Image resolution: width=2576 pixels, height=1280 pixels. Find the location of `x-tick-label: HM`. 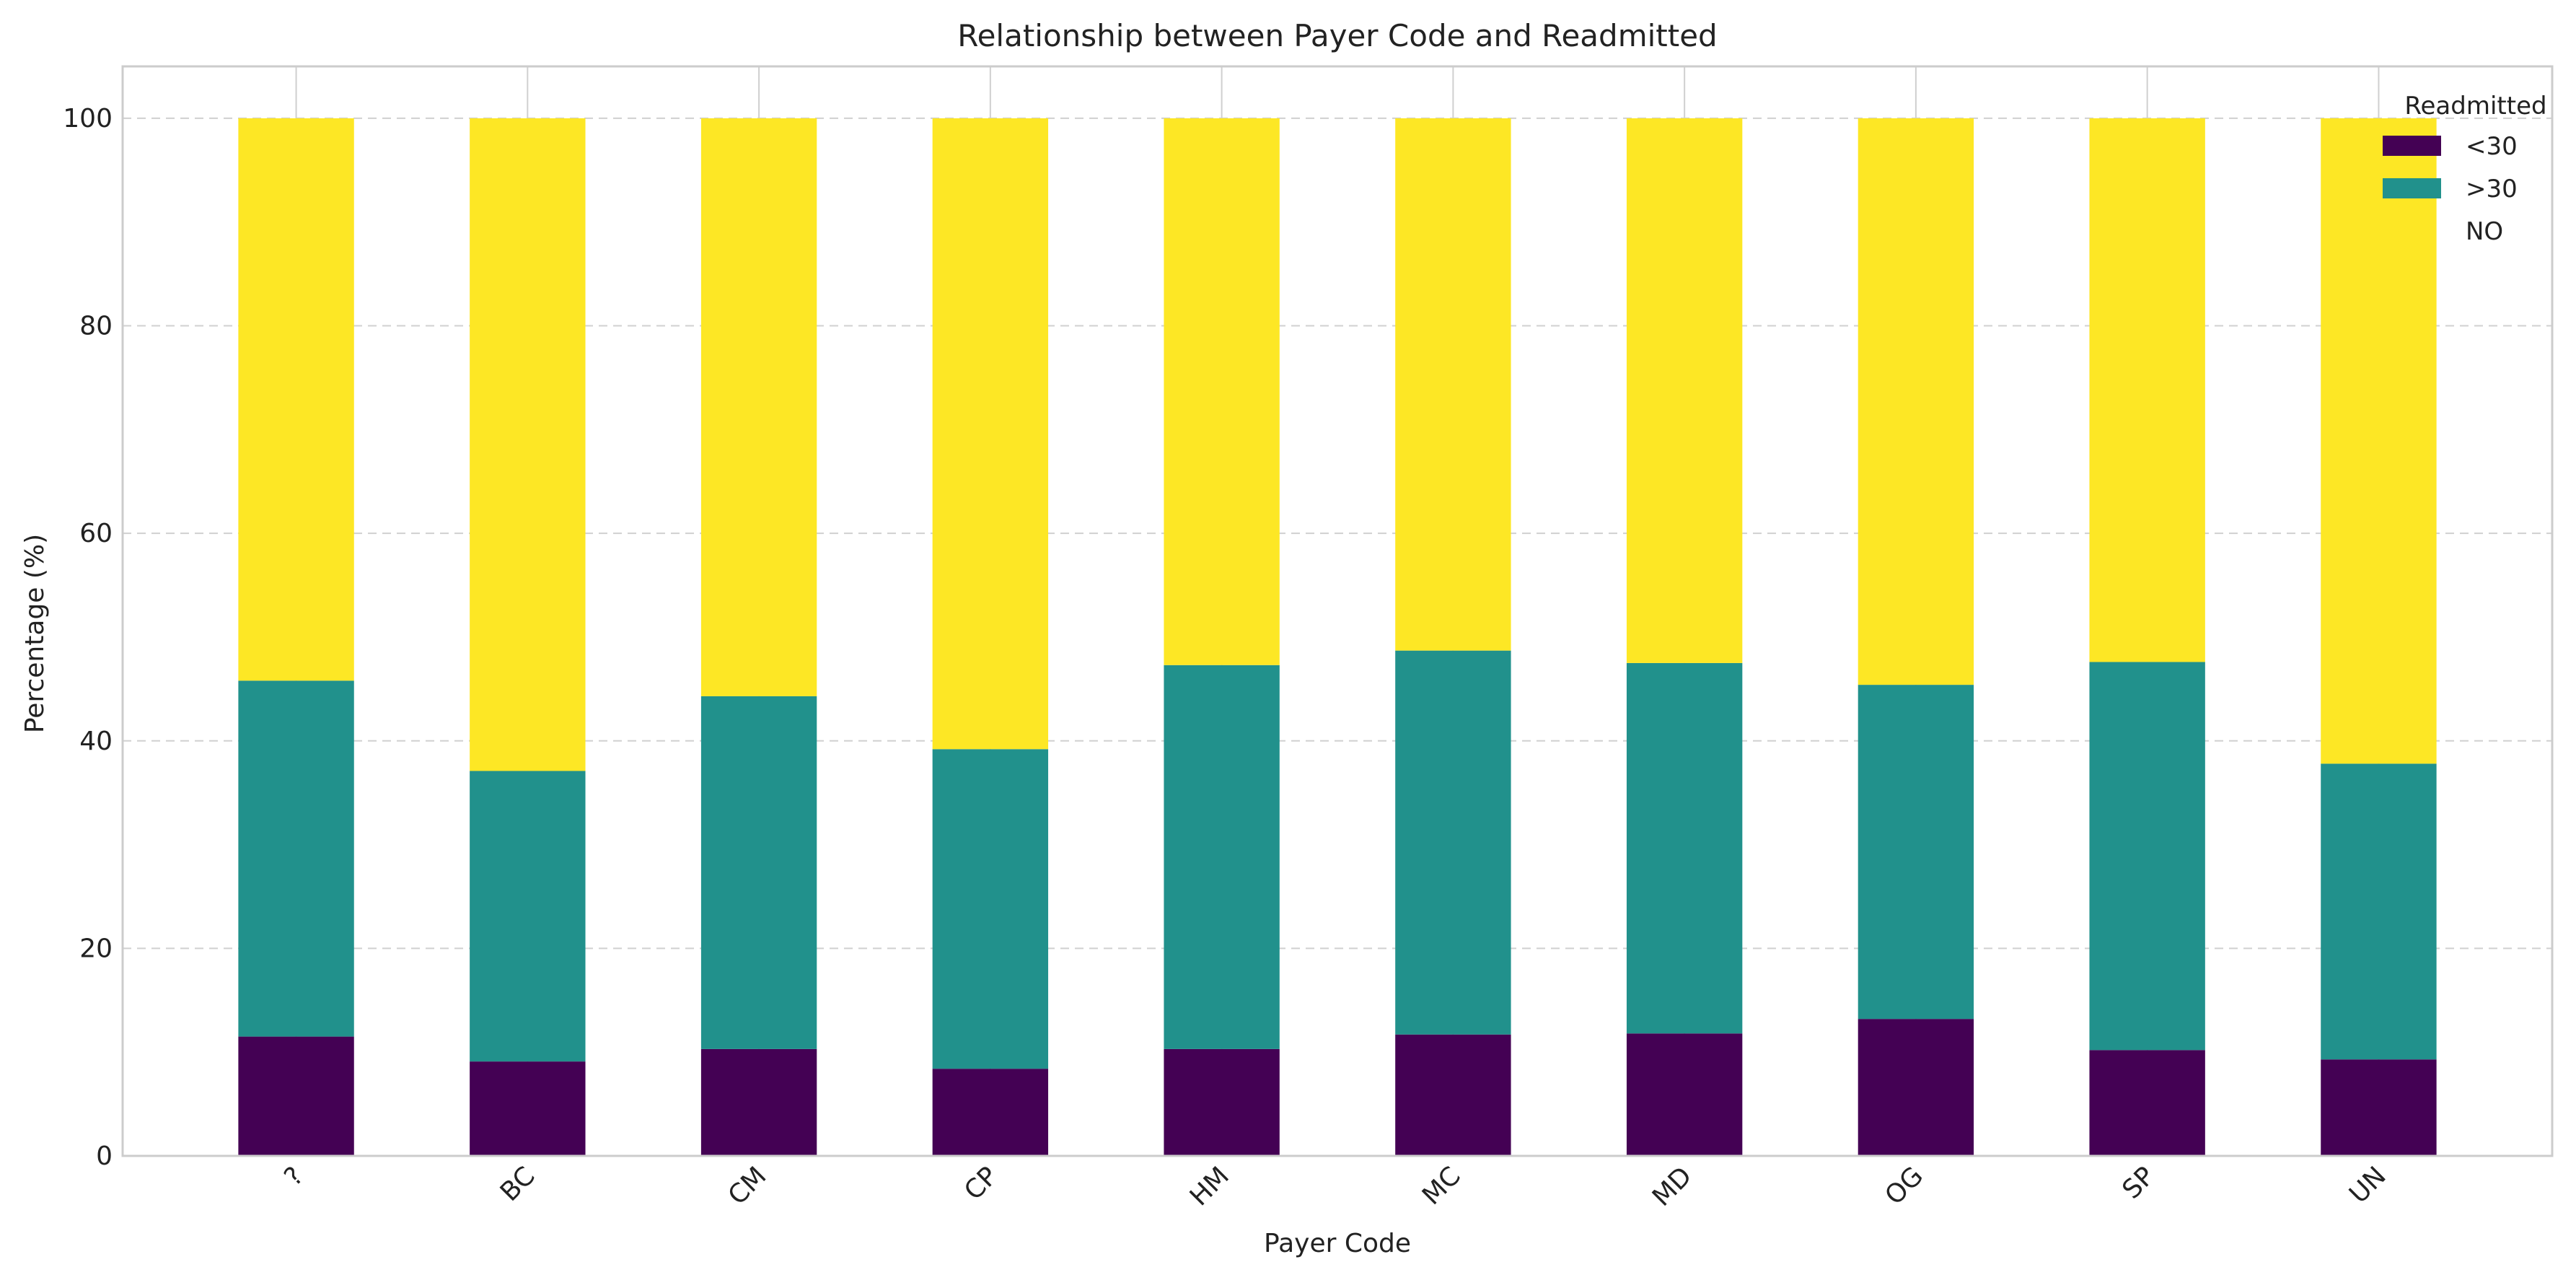

x-tick-label: HM is located at coordinates (1209, 1186).